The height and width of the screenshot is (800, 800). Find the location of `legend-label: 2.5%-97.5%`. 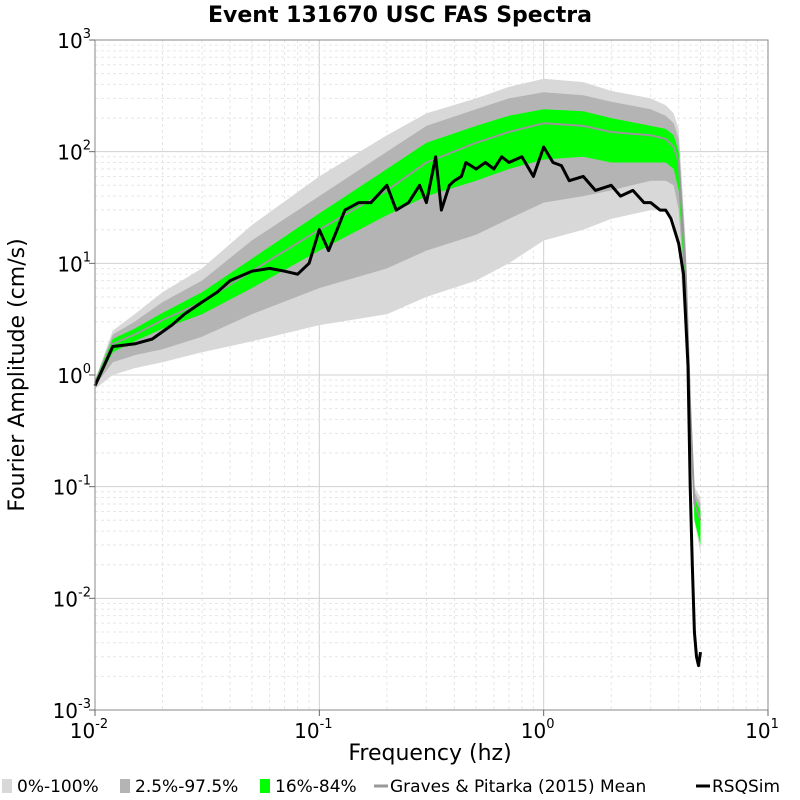

legend-label: 2.5%-97.5% is located at coordinates (186, 787).